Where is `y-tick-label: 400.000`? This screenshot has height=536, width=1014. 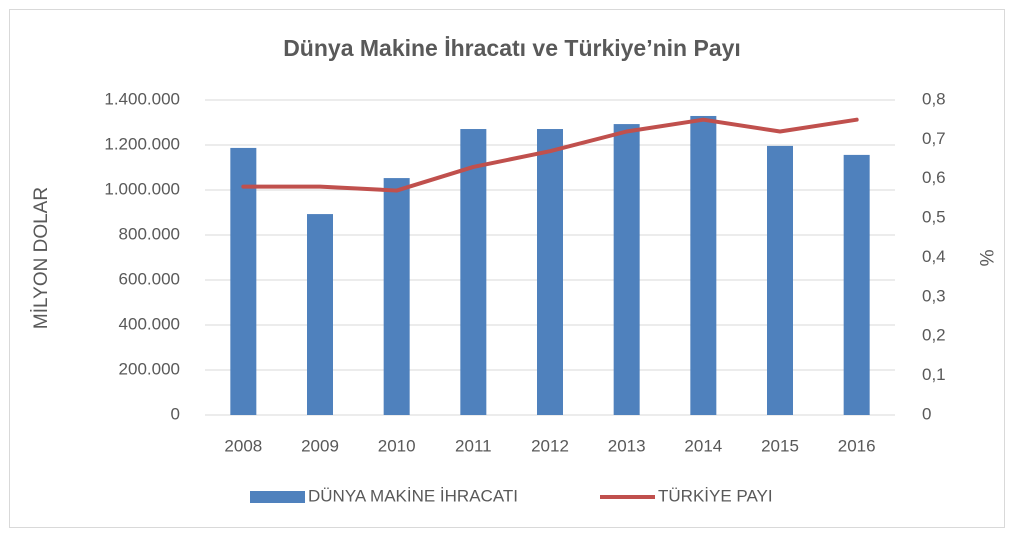 y-tick-label: 400.000 is located at coordinates (149, 323).